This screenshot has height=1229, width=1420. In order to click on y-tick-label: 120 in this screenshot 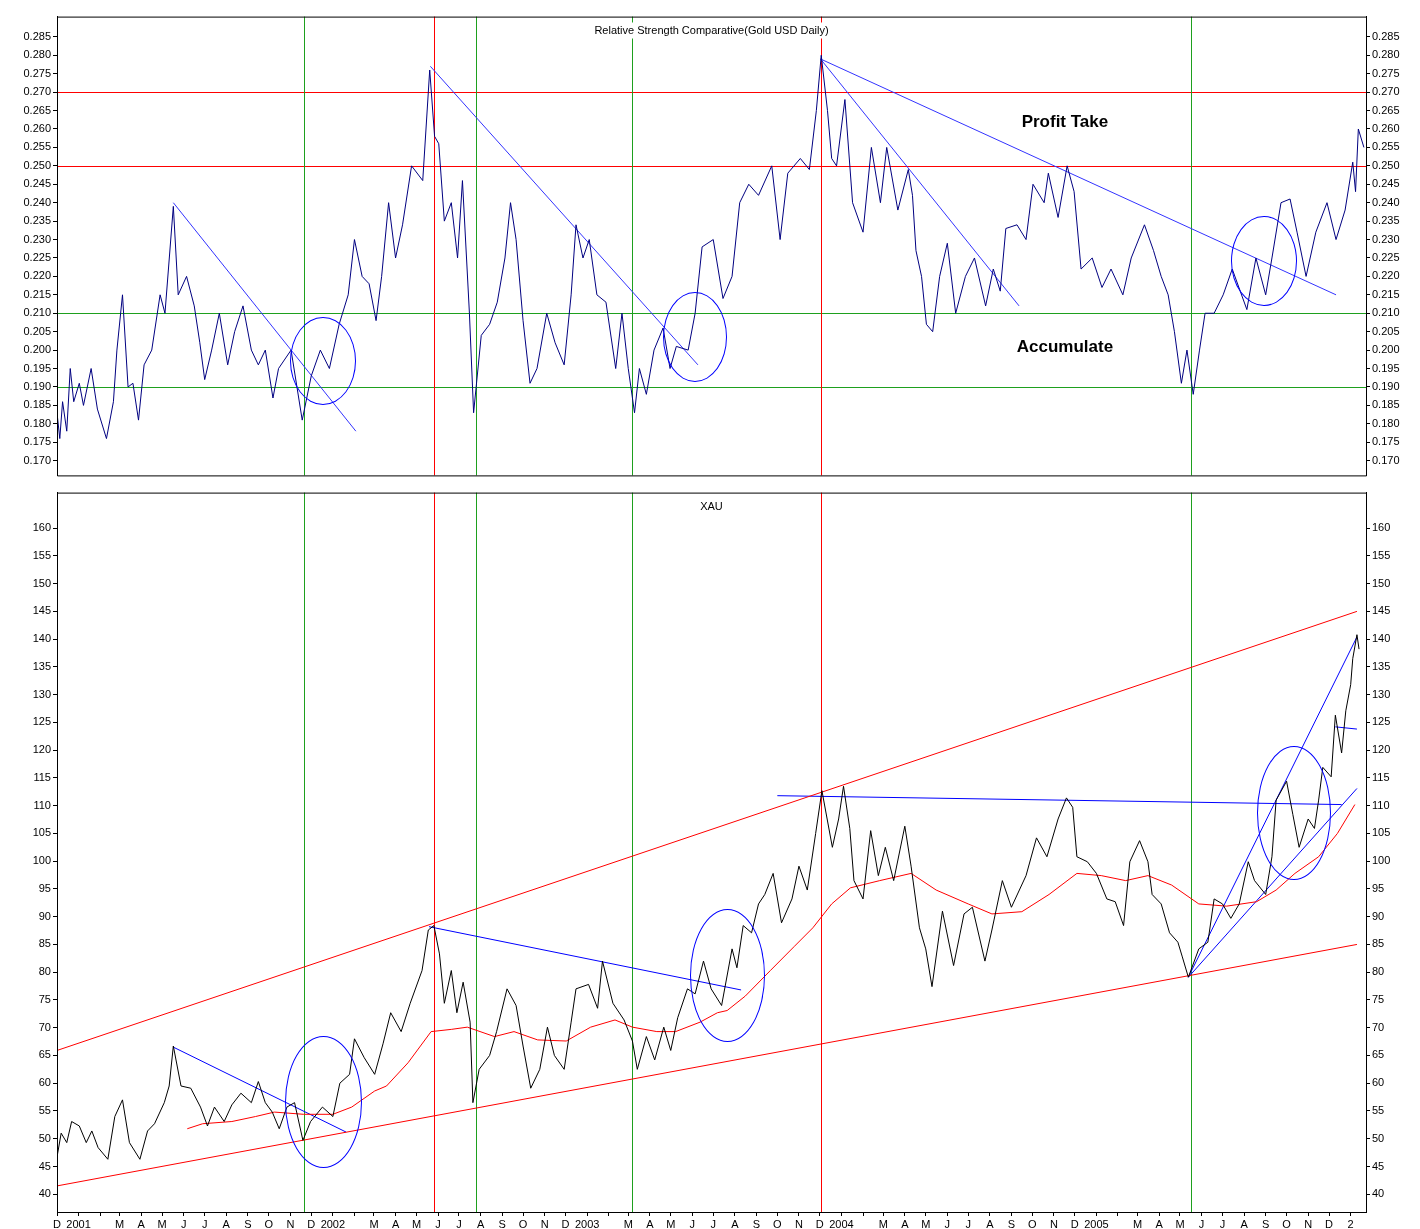, I will do `click(41, 749)`.